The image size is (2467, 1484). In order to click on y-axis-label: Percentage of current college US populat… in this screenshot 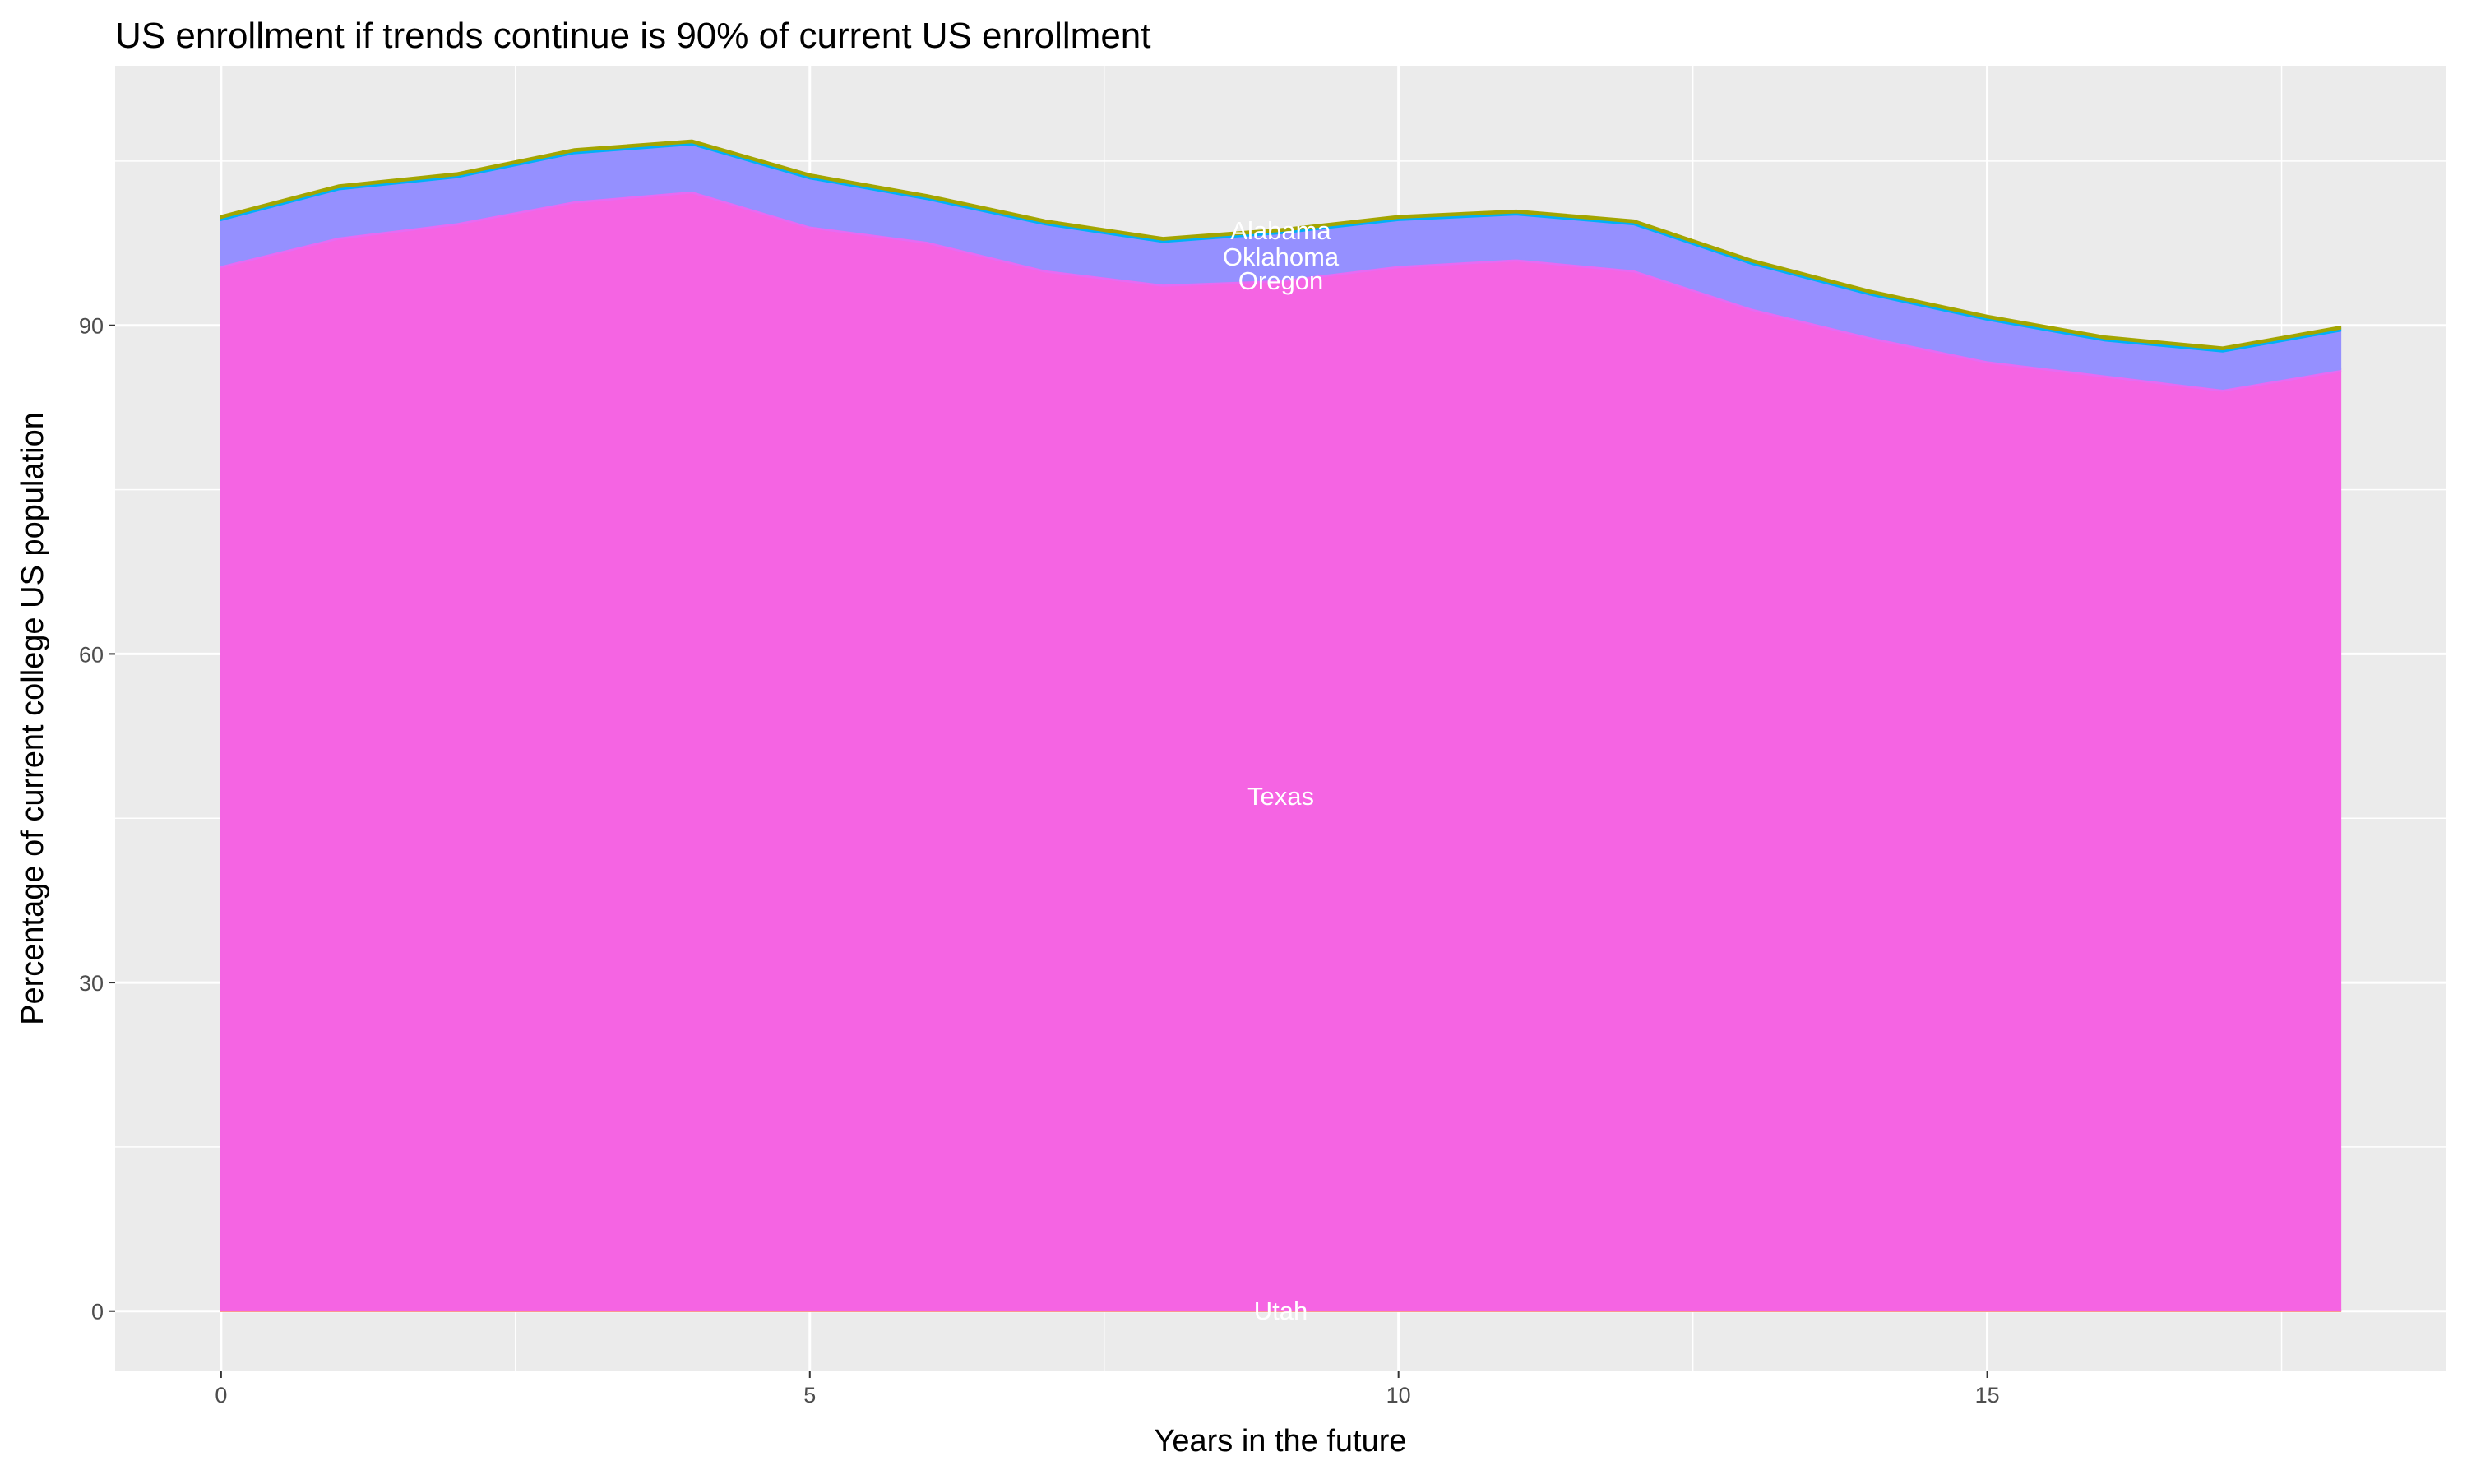, I will do `click(33, 719)`.